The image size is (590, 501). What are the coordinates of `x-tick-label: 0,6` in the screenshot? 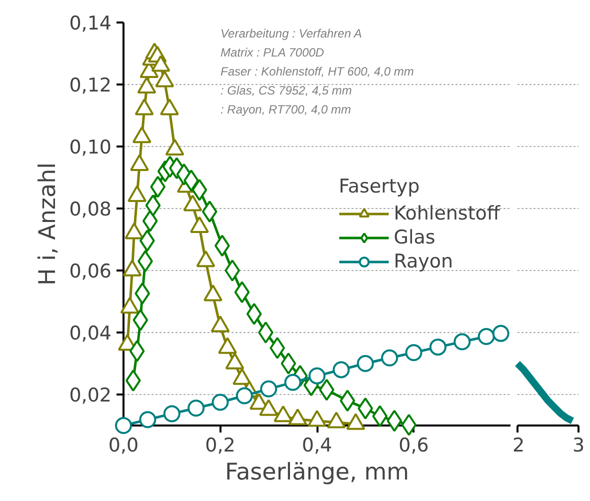 It's located at (413, 445).